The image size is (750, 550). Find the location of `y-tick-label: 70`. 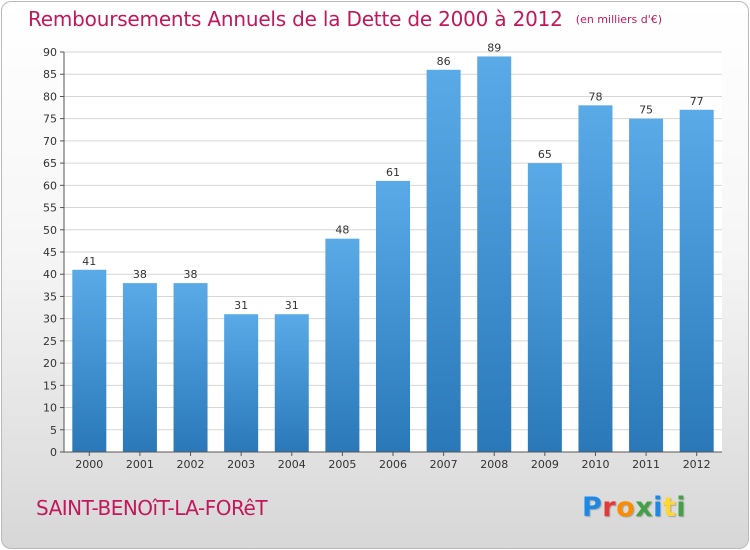

y-tick-label: 70 is located at coordinates (50, 141).